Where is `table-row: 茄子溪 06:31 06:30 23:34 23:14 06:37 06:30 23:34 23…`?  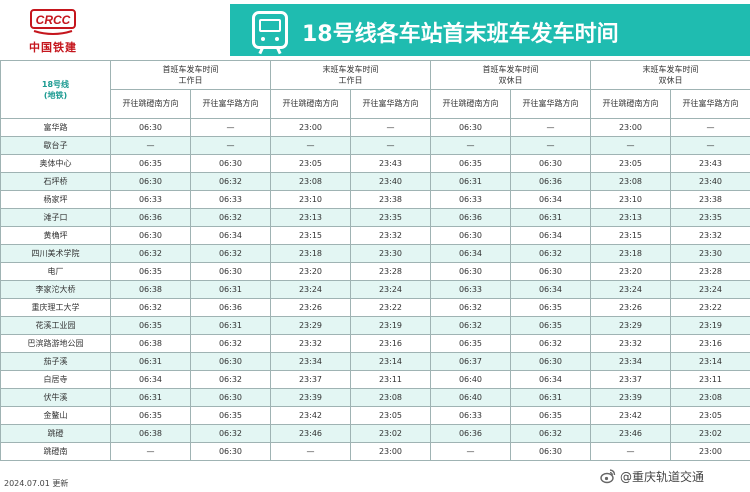
table-row: 茄子溪 06:31 06:30 23:34 23:14 06:37 06:30 23:34 23… is located at coordinates (375, 361).